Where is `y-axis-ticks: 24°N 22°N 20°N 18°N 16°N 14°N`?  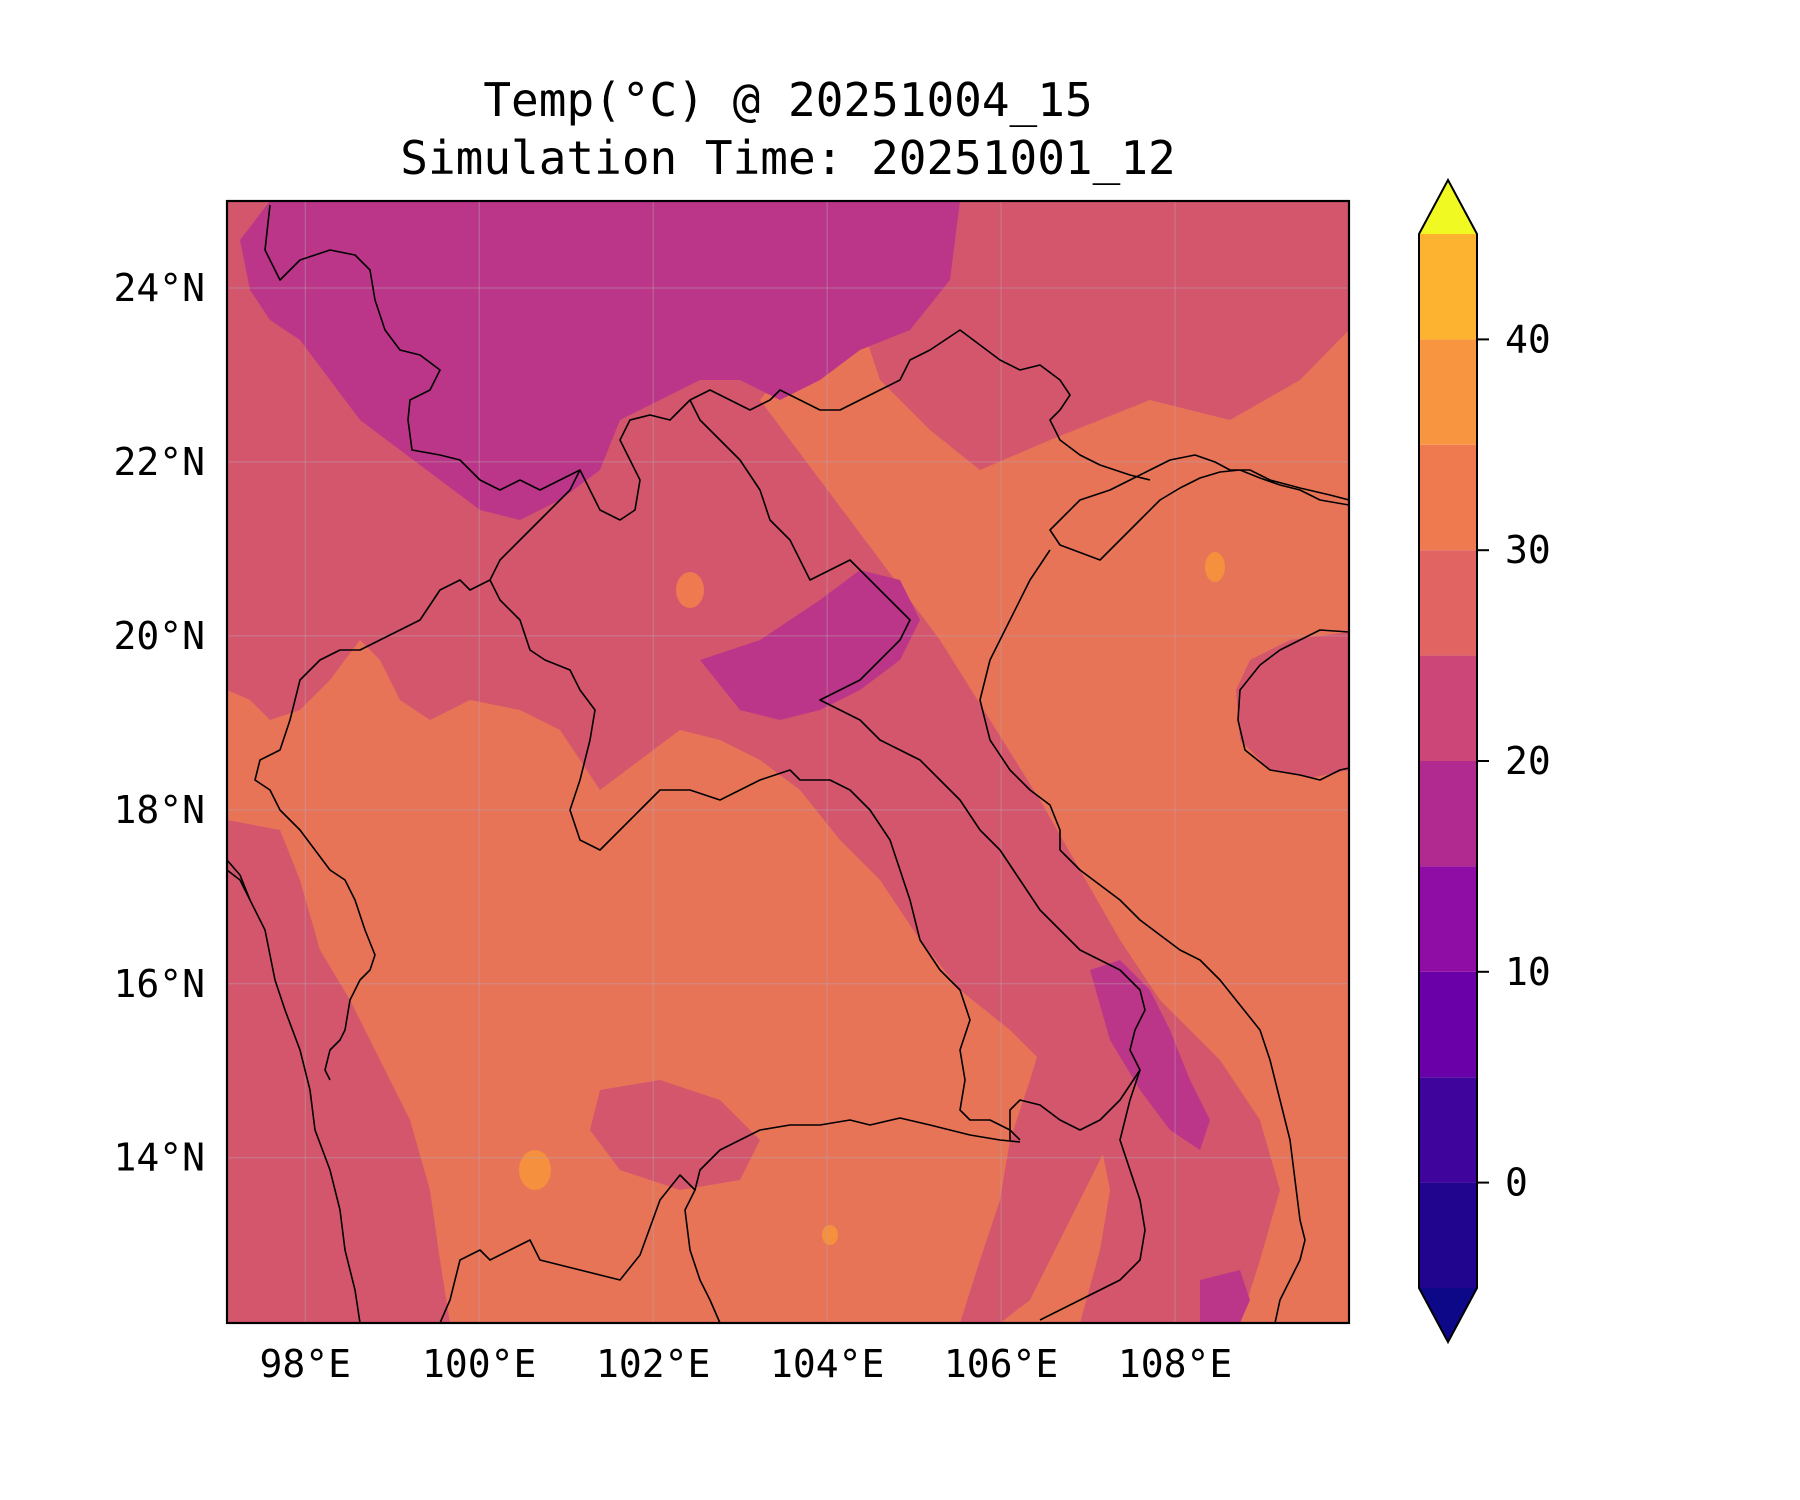
y-axis-ticks: 24°N 22°N 20°N 18°N 16°N 14°N is located at coordinates (159, 723).